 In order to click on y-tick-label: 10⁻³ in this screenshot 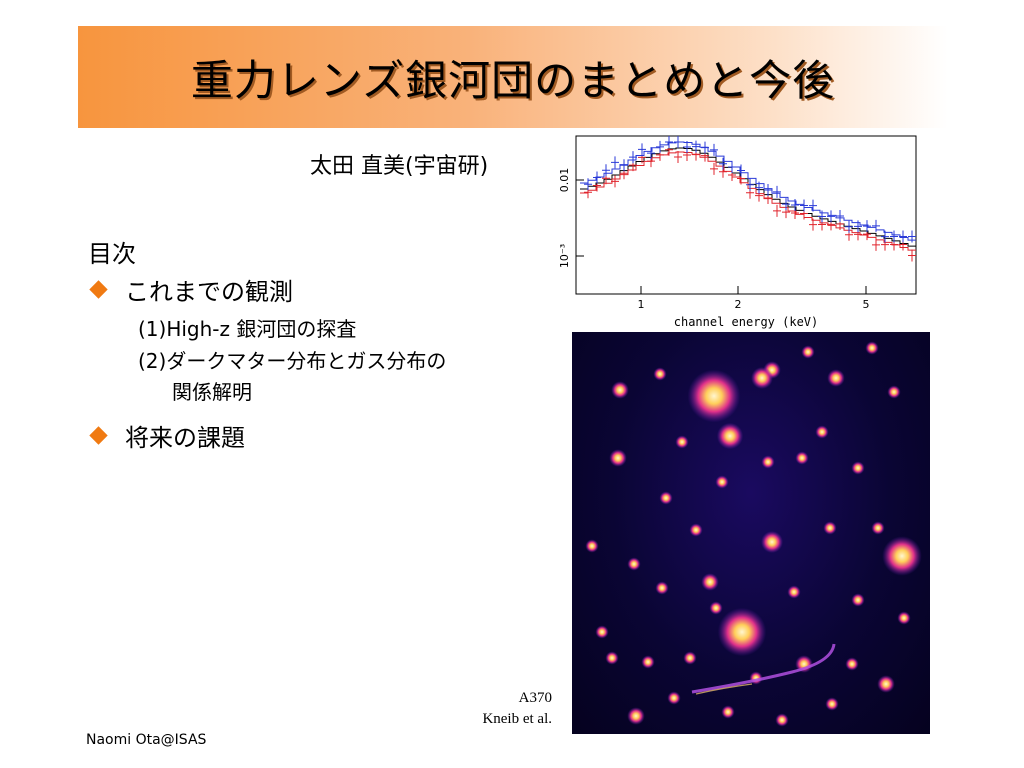, I will do `click(564, 256)`.